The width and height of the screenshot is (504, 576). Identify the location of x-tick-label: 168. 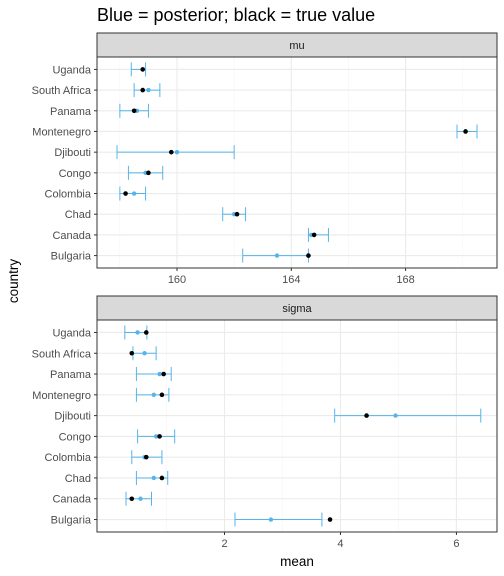
(405, 280).